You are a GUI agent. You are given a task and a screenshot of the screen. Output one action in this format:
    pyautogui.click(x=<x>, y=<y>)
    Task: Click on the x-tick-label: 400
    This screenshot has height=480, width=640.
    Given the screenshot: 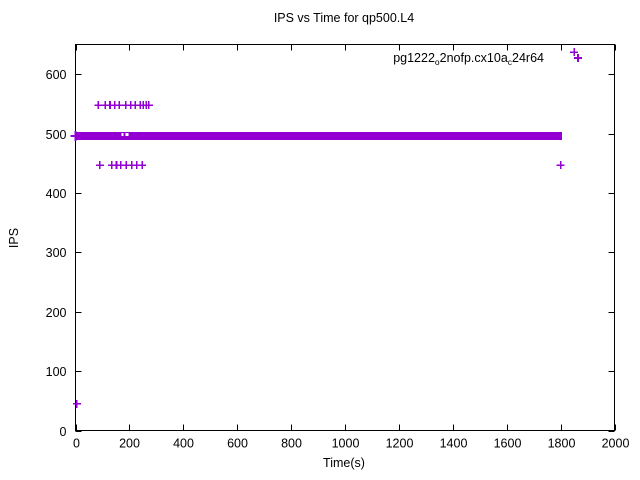 What is the action you would take?
    pyautogui.click(x=183, y=444)
    